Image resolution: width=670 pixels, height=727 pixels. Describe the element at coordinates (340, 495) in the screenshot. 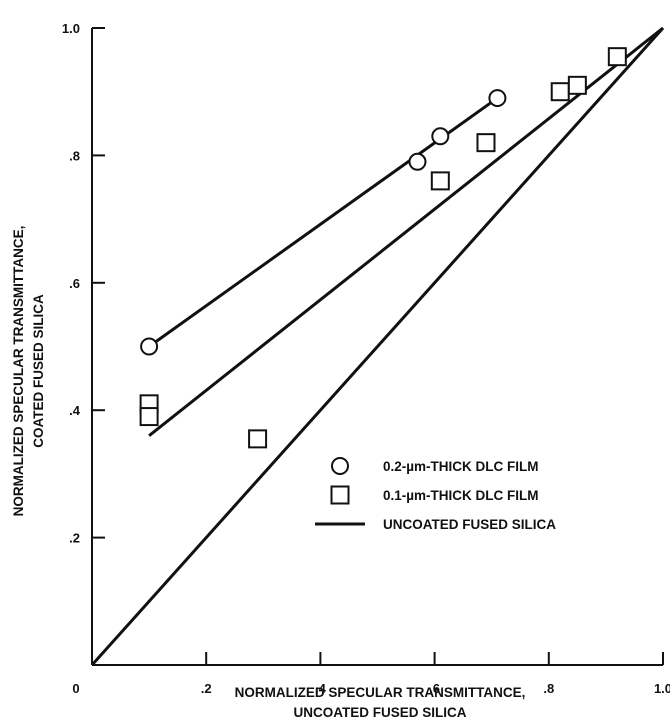

I see `legend-square-swatch` at that location.